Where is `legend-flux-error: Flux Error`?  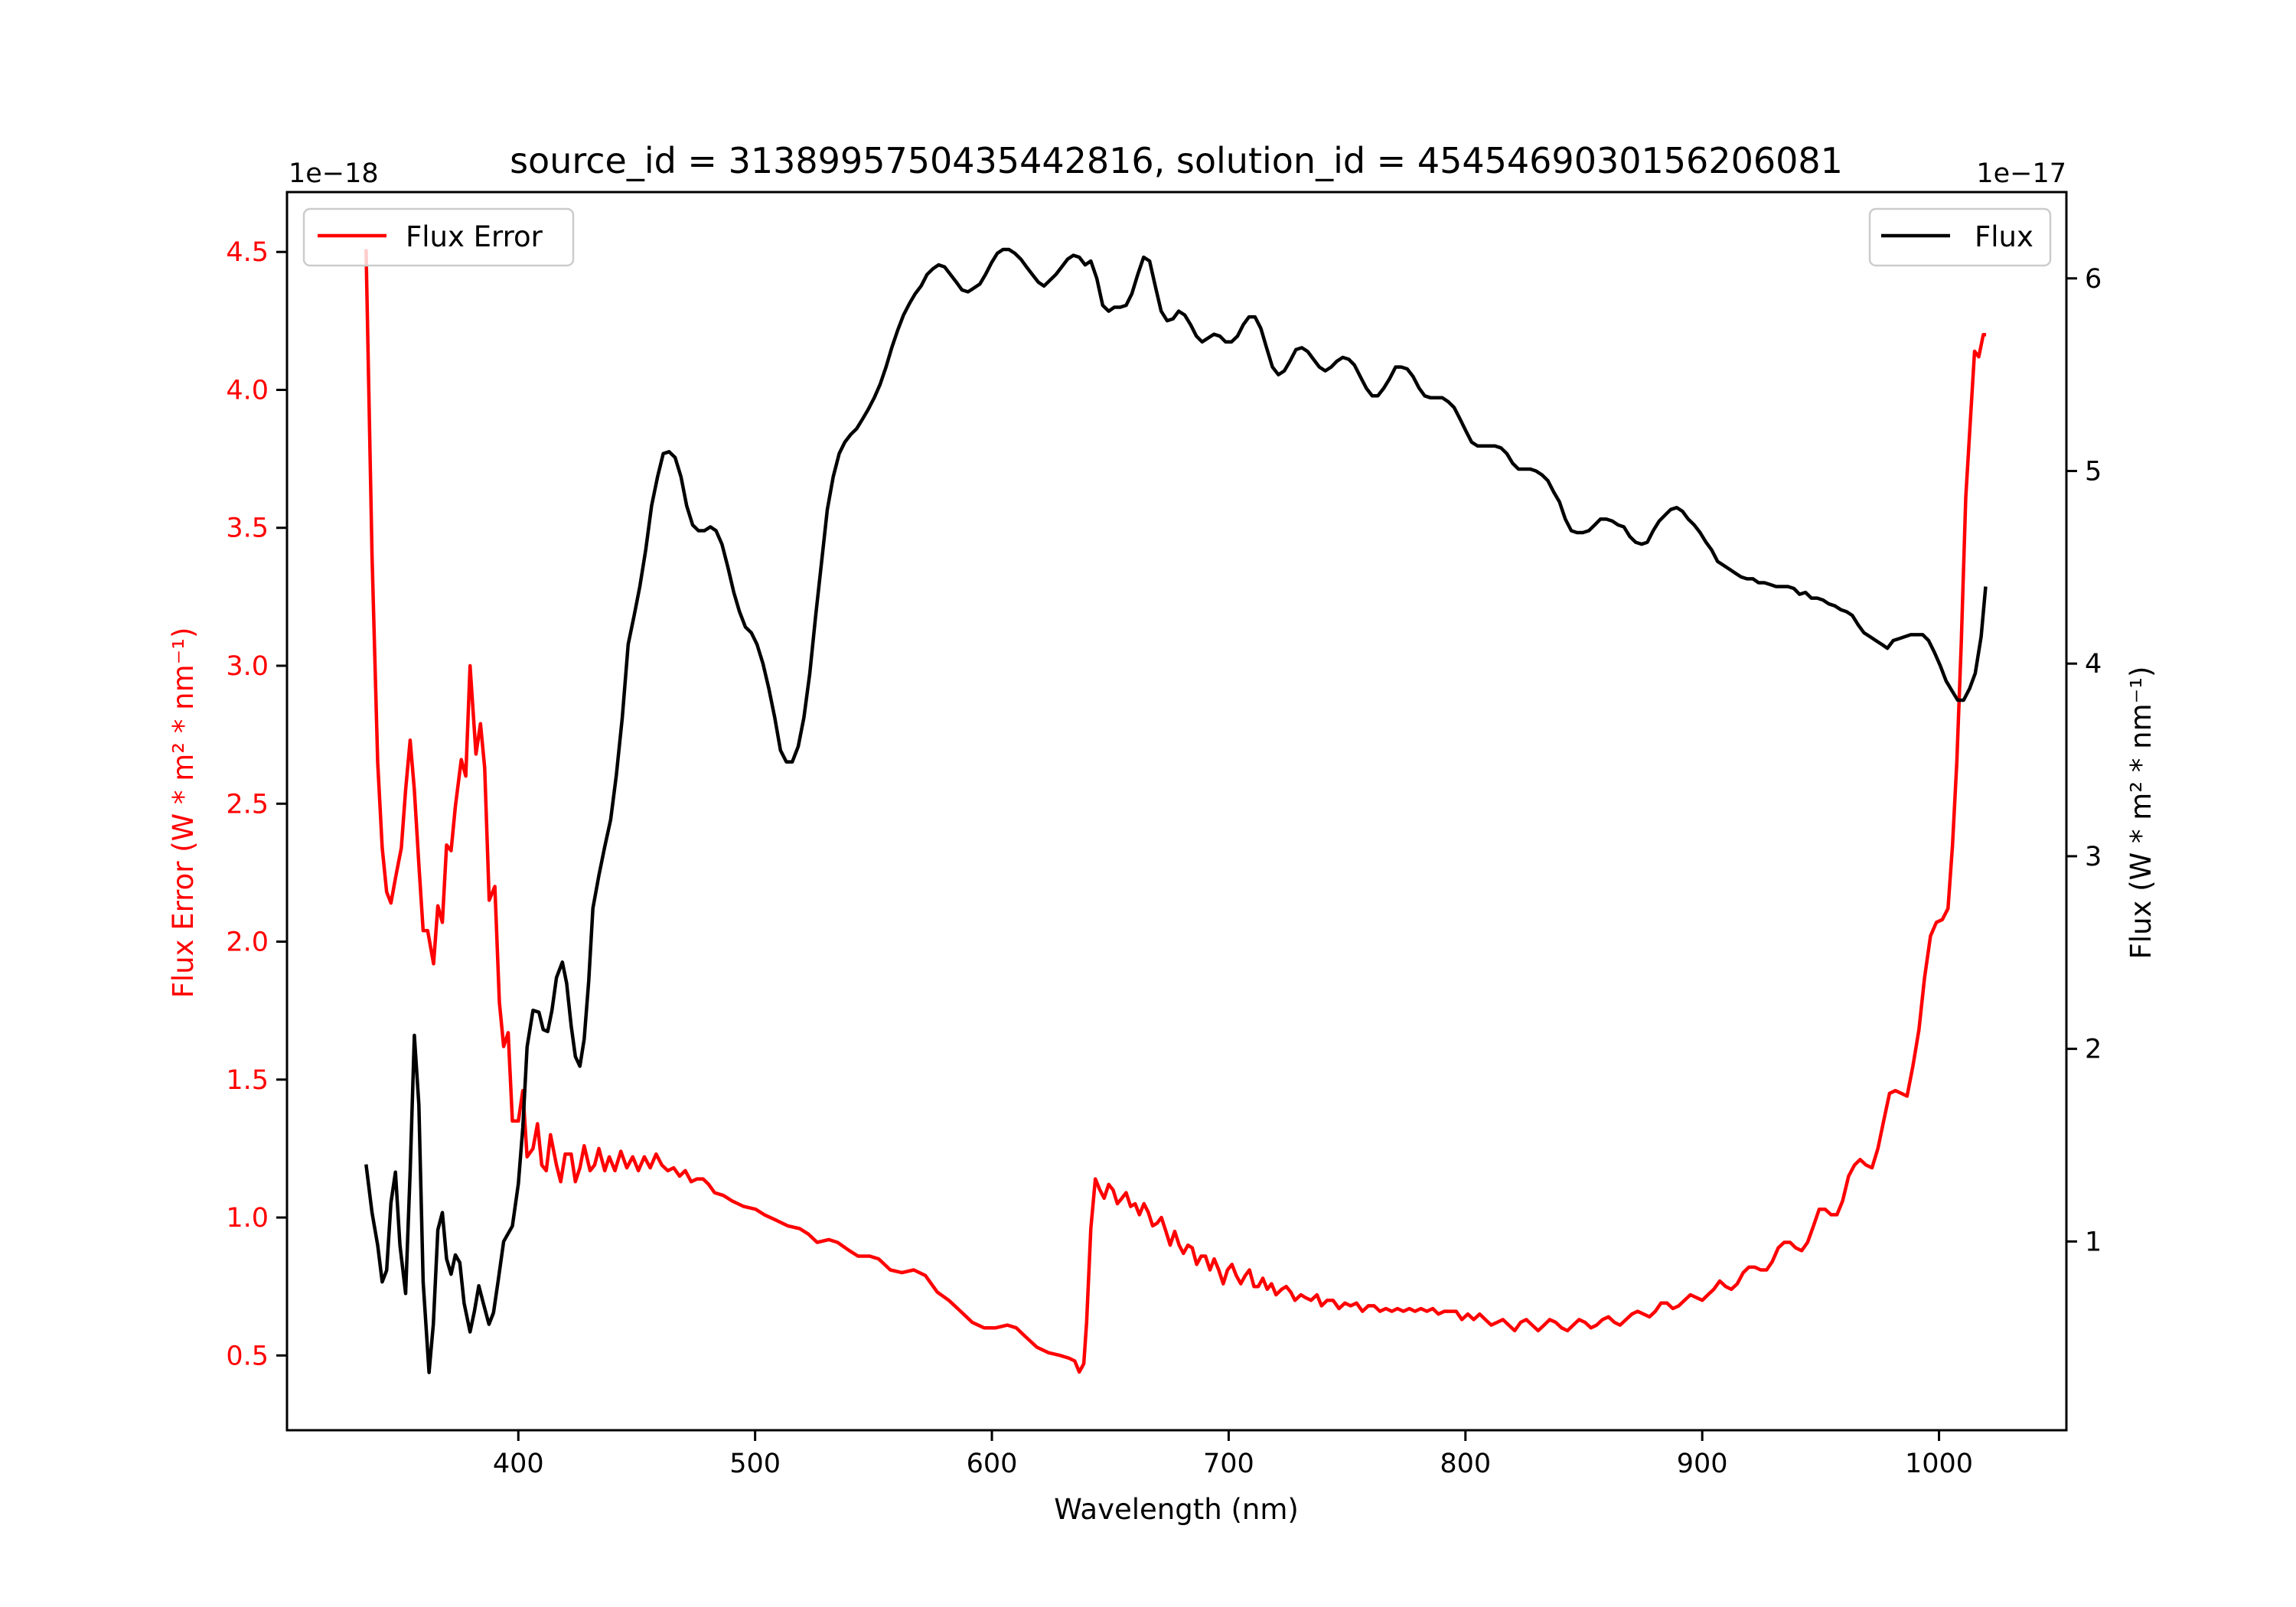 legend-flux-error: Flux Error is located at coordinates (438, 237).